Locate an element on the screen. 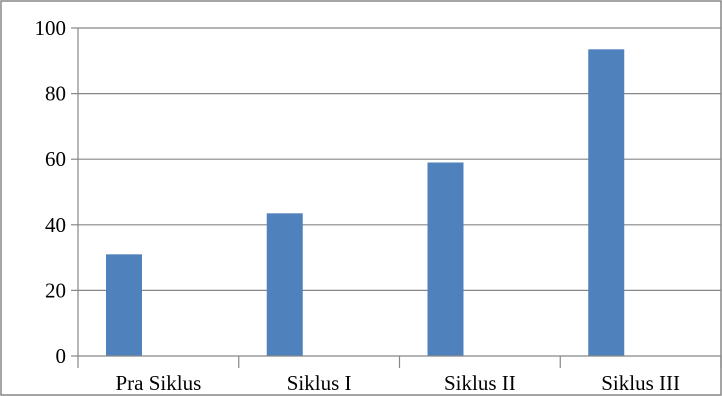 Image resolution: width=722 pixels, height=396 pixels. y-tick-label: 80 is located at coordinates (55, 94).